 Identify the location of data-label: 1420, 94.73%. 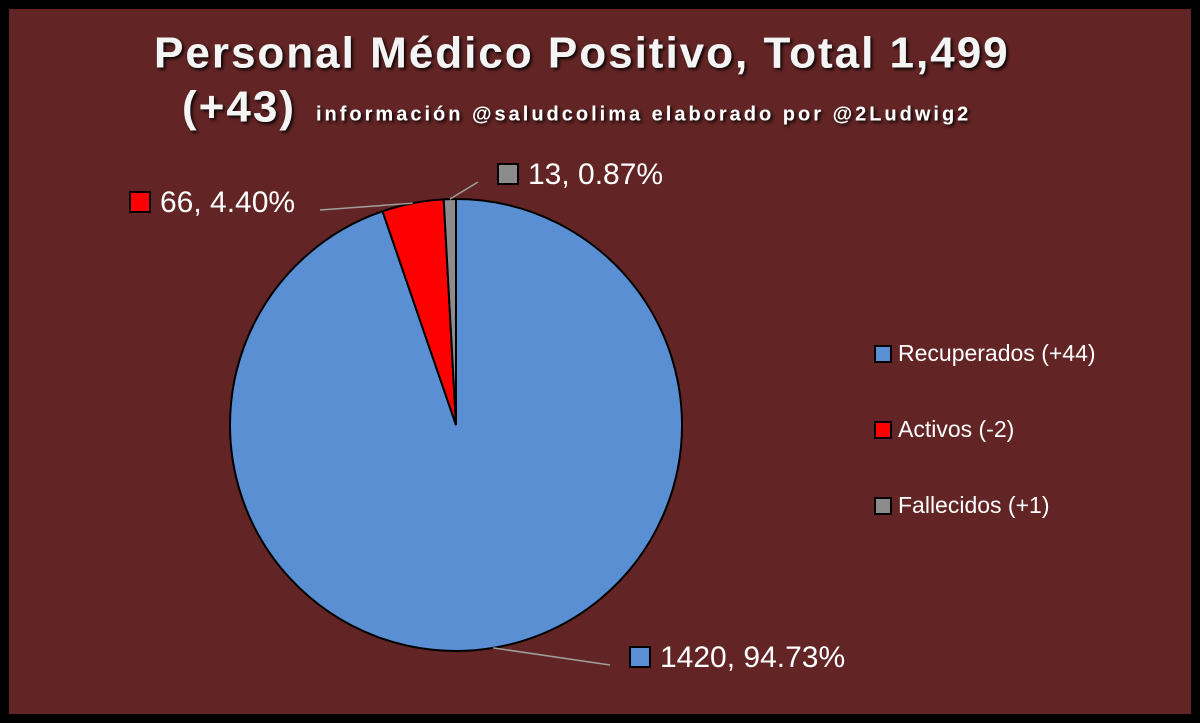
(752, 657).